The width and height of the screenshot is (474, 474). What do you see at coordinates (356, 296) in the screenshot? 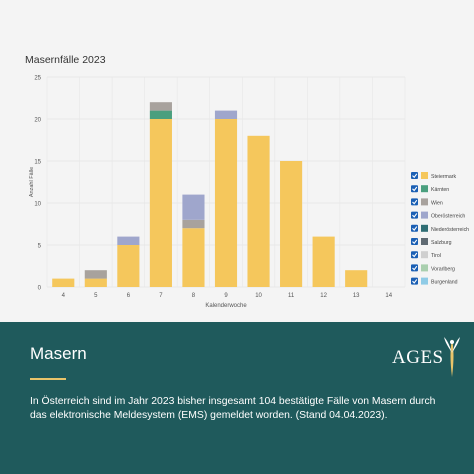
I see `x-tick-label: 13` at bounding box center [356, 296].